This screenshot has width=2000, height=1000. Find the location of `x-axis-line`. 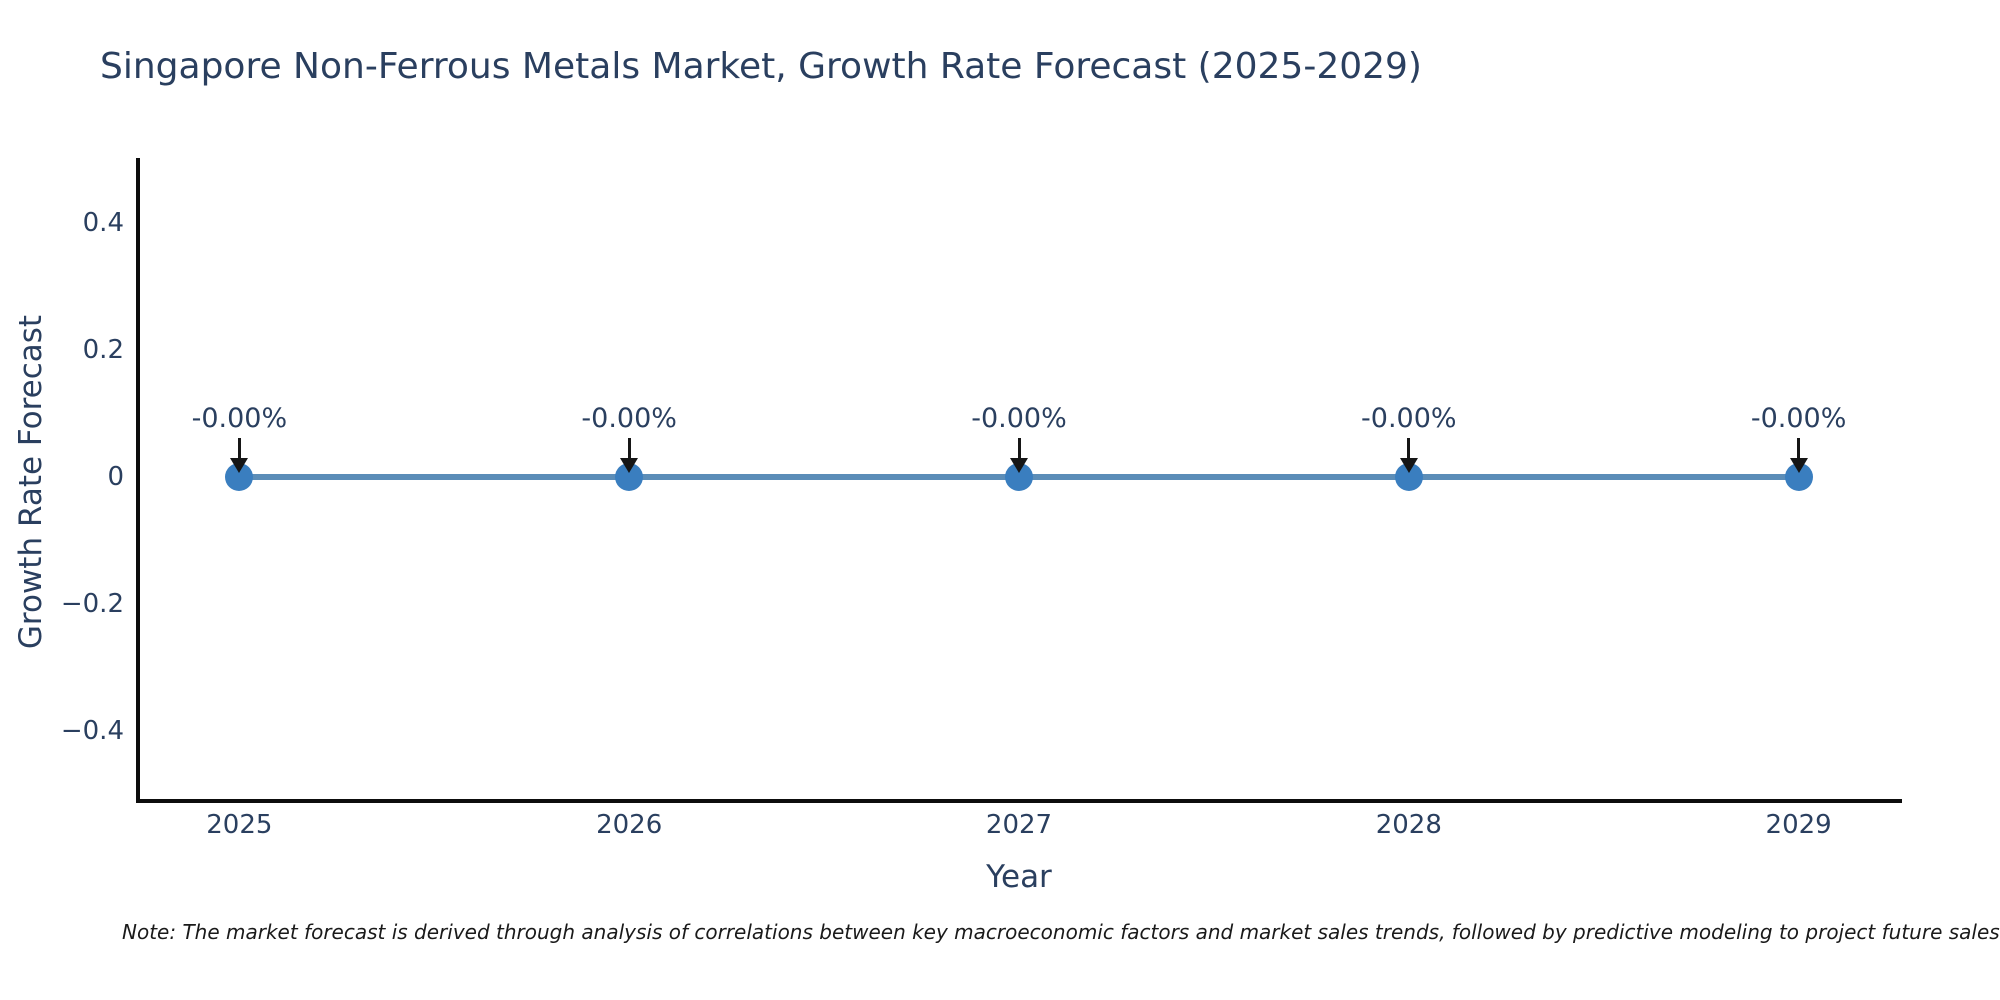

x-axis-line is located at coordinates (1019, 801).